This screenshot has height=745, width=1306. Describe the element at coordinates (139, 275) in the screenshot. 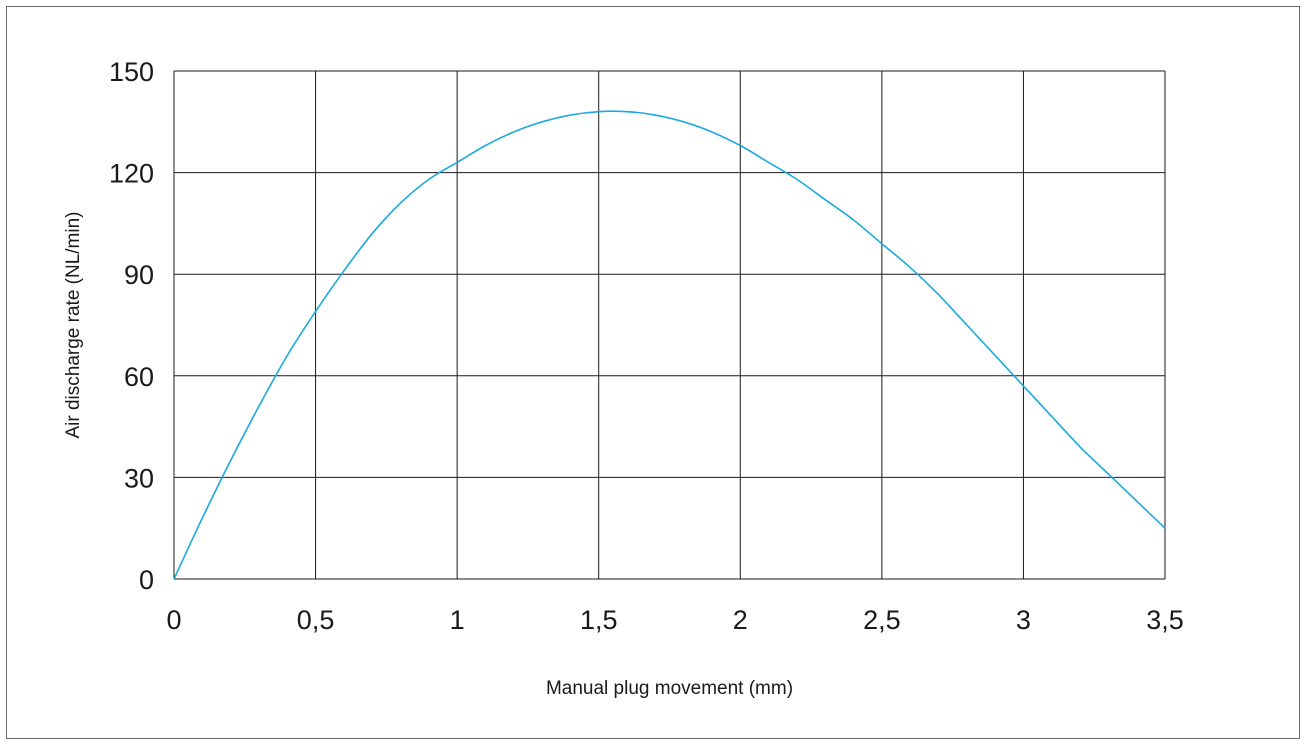

I see `y-tick-label: 90` at that location.